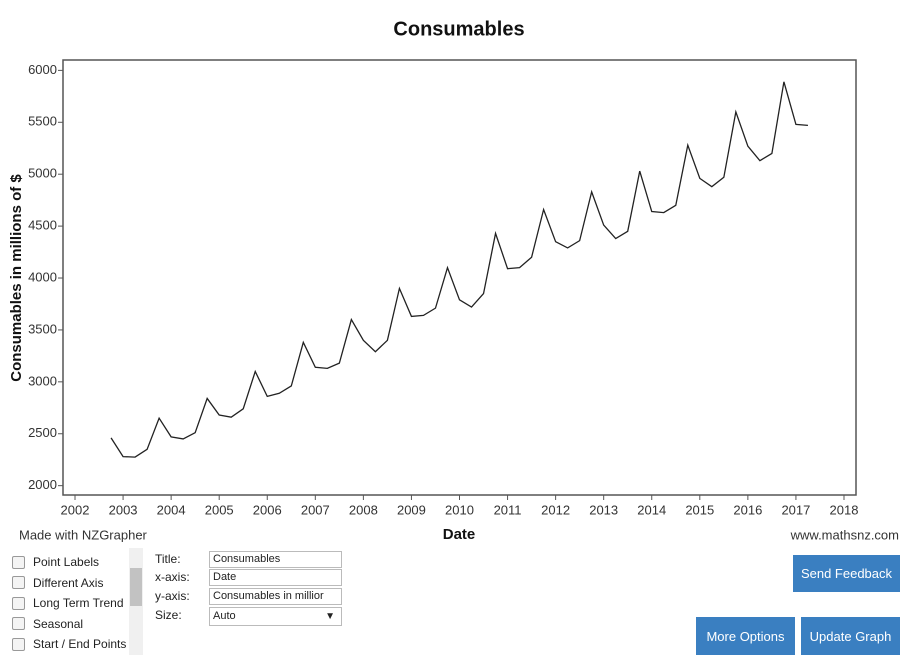 The height and width of the screenshot is (655, 901). What do you see at coordinates (219, 509) in the screenshot?
I see `x-tick-label: 2005` at bounding box center [219, 509].